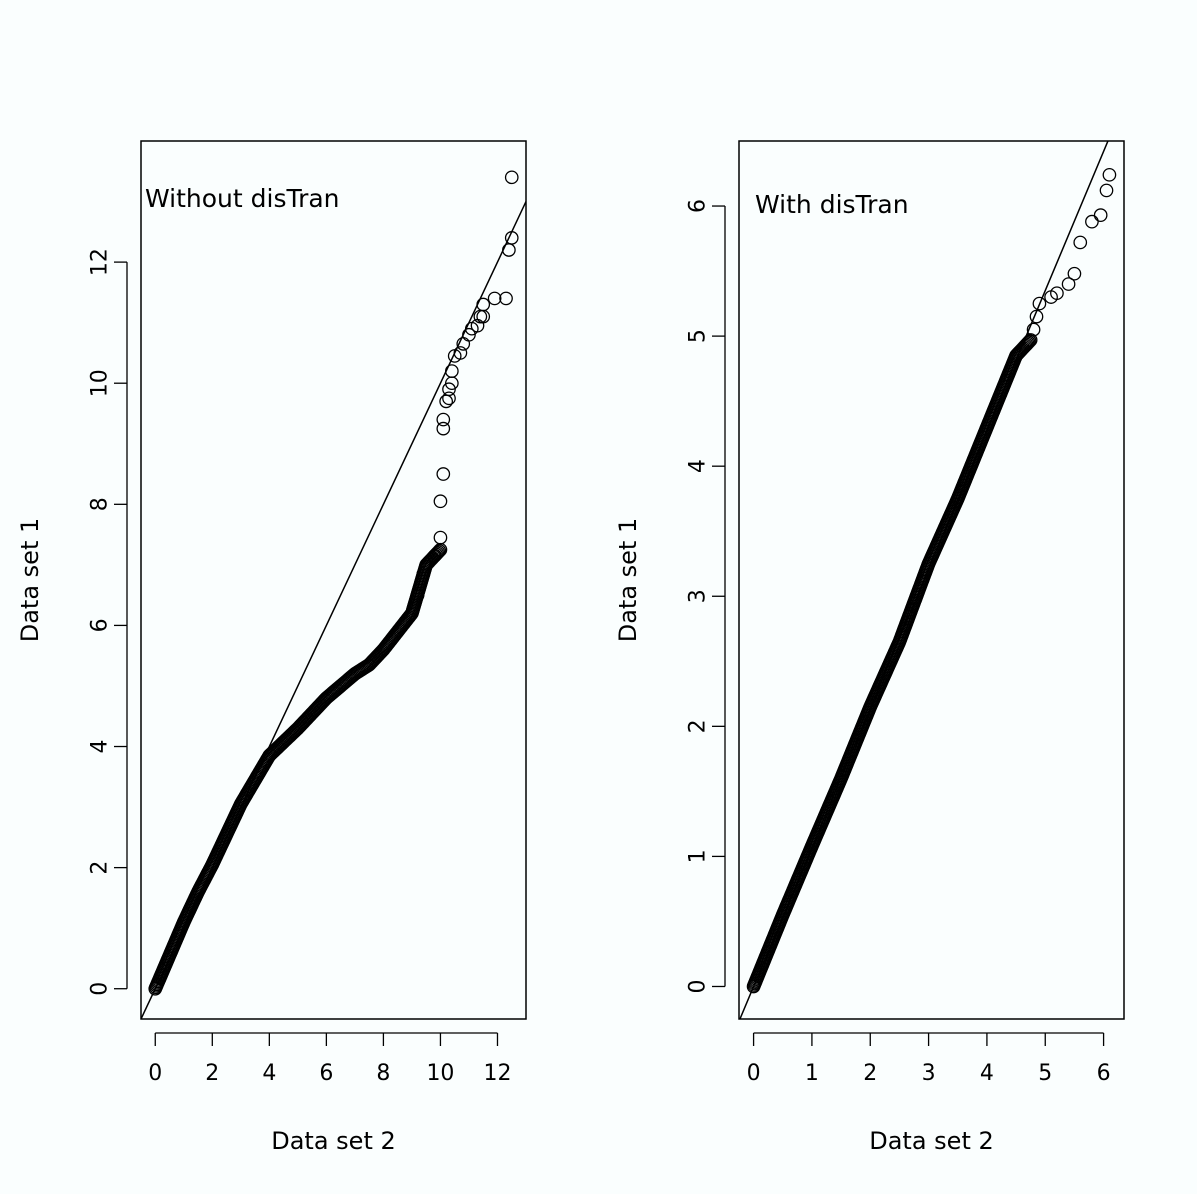 This screenshot has height=1194, width=1197. Describe the element at coordinates (100, 383) in the screenshot. I see `y-tick-label: 10` at that location.